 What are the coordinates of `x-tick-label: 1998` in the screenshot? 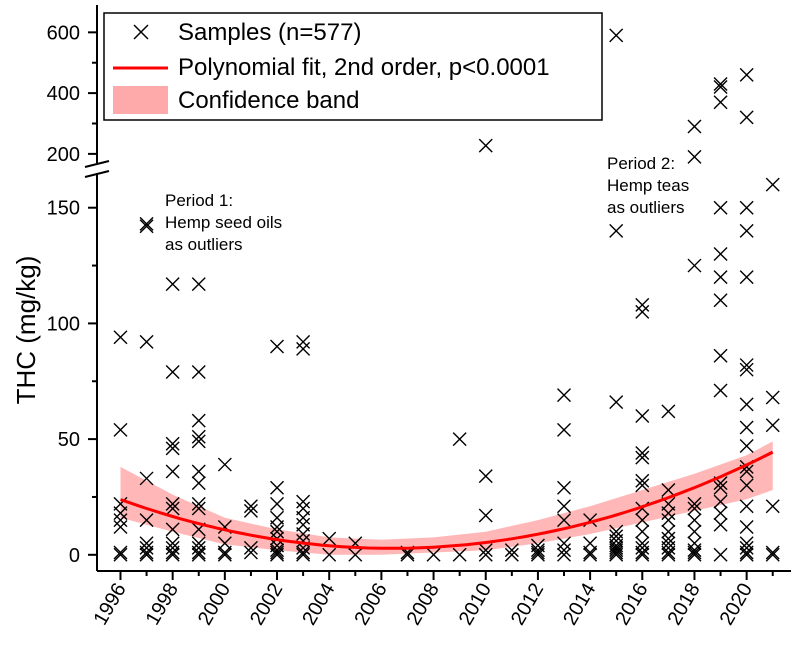 It's located at (162, 605).